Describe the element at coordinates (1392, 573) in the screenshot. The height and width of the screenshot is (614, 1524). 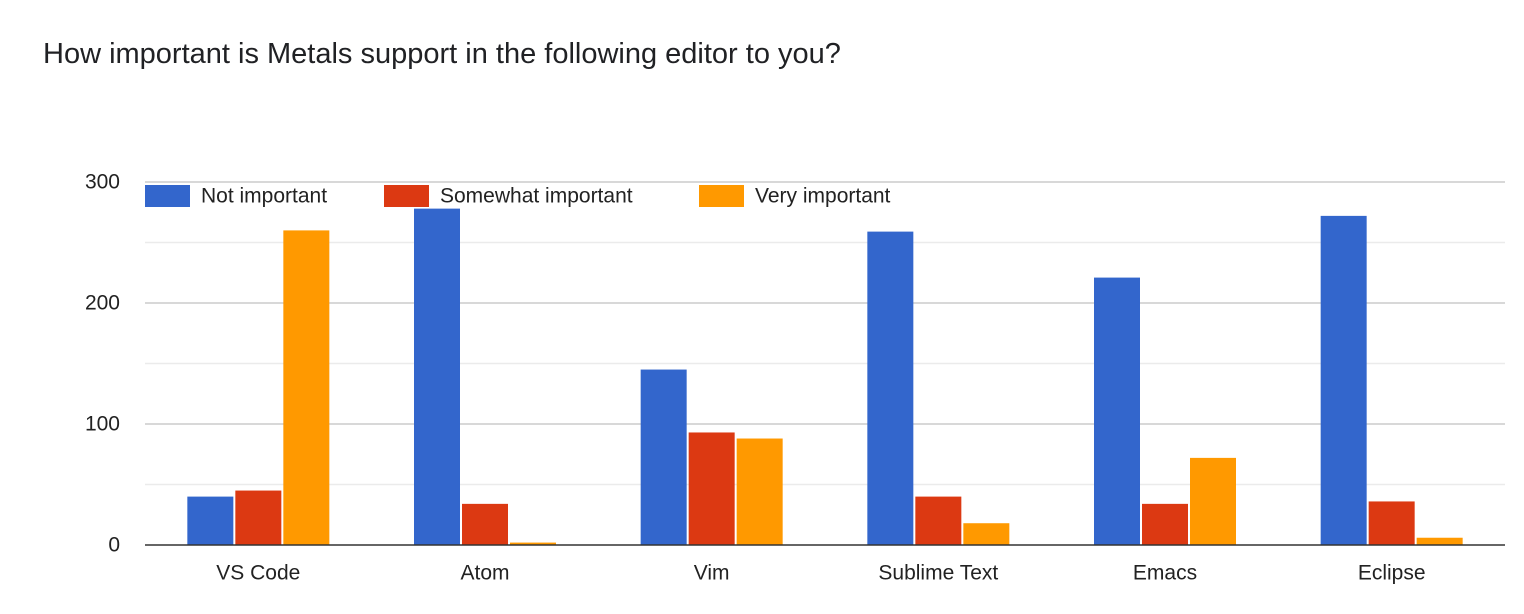
I see `x-tick-label: Eclipse` at that location.